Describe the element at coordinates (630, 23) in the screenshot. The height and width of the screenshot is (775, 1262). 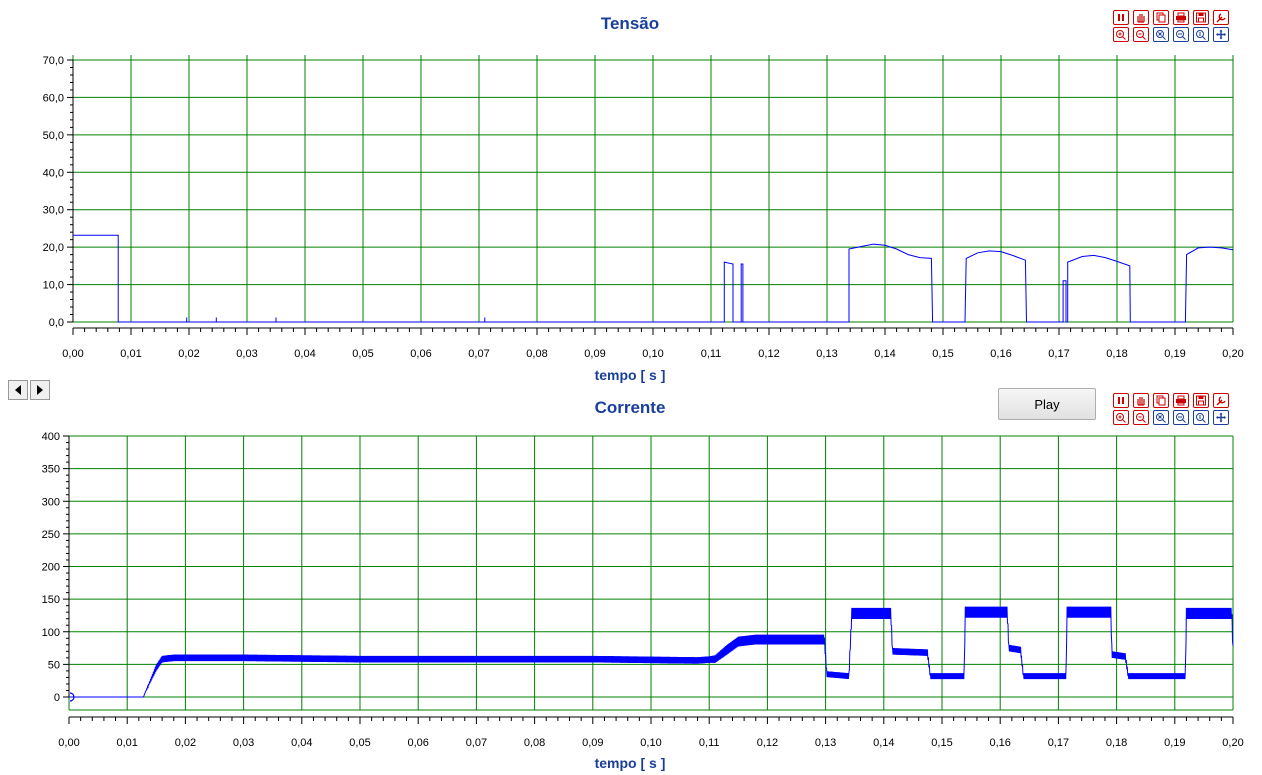
I see `chart-title-tensao: Tensão` at that location.